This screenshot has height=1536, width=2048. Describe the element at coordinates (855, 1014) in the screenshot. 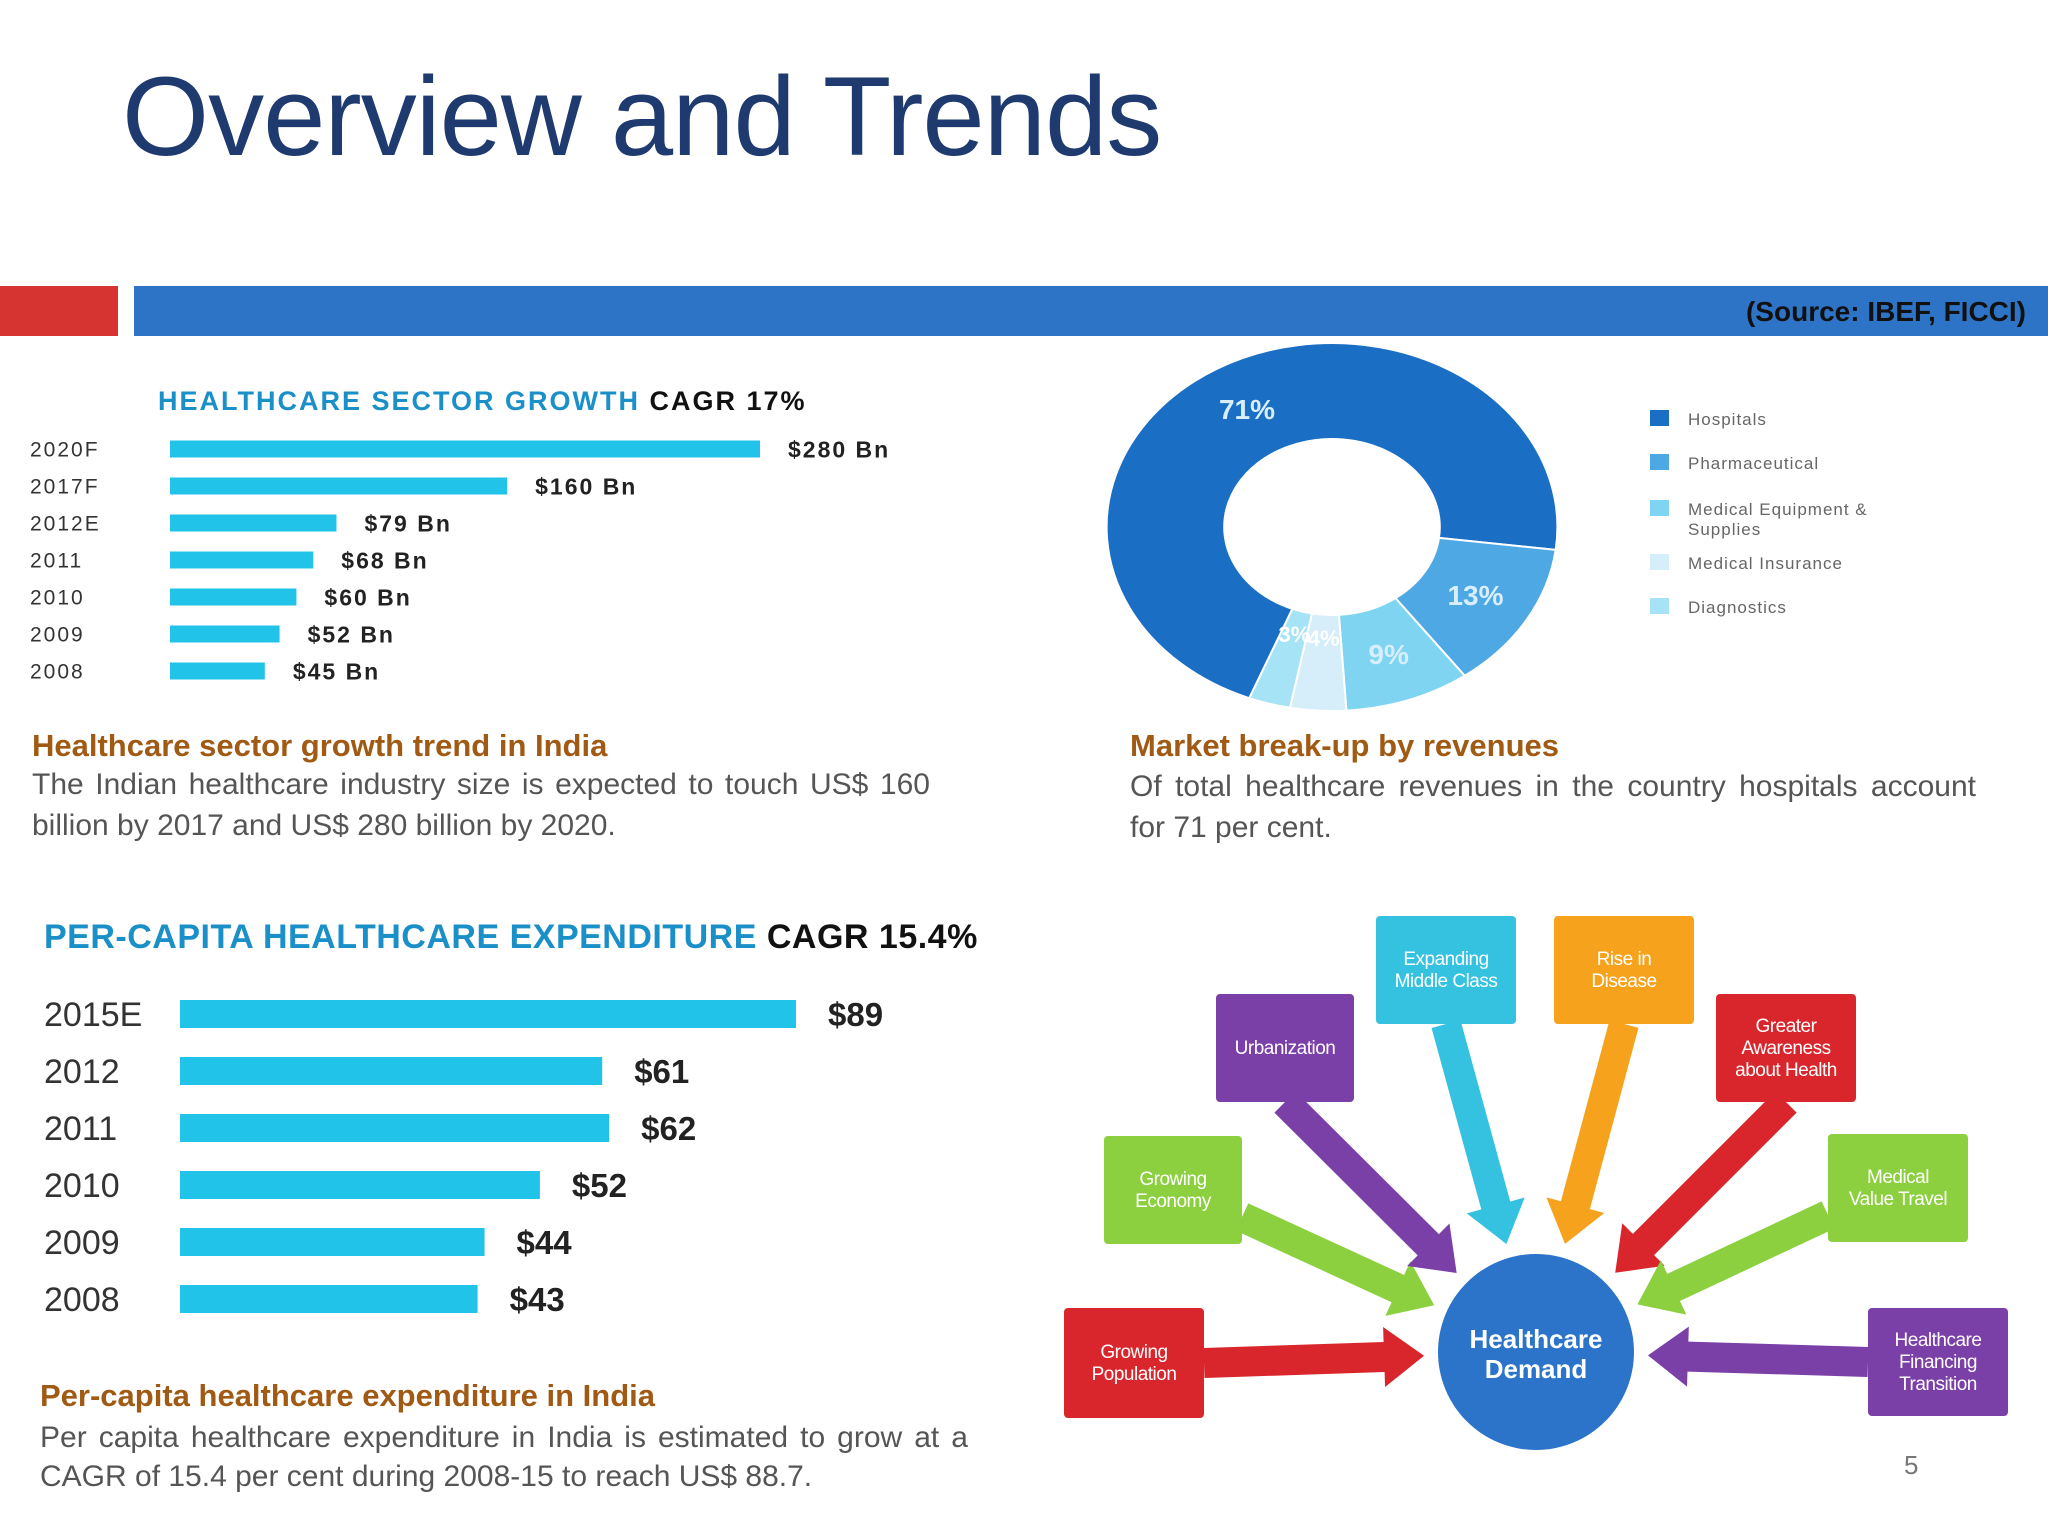

I see `data-label: $89` at that location.